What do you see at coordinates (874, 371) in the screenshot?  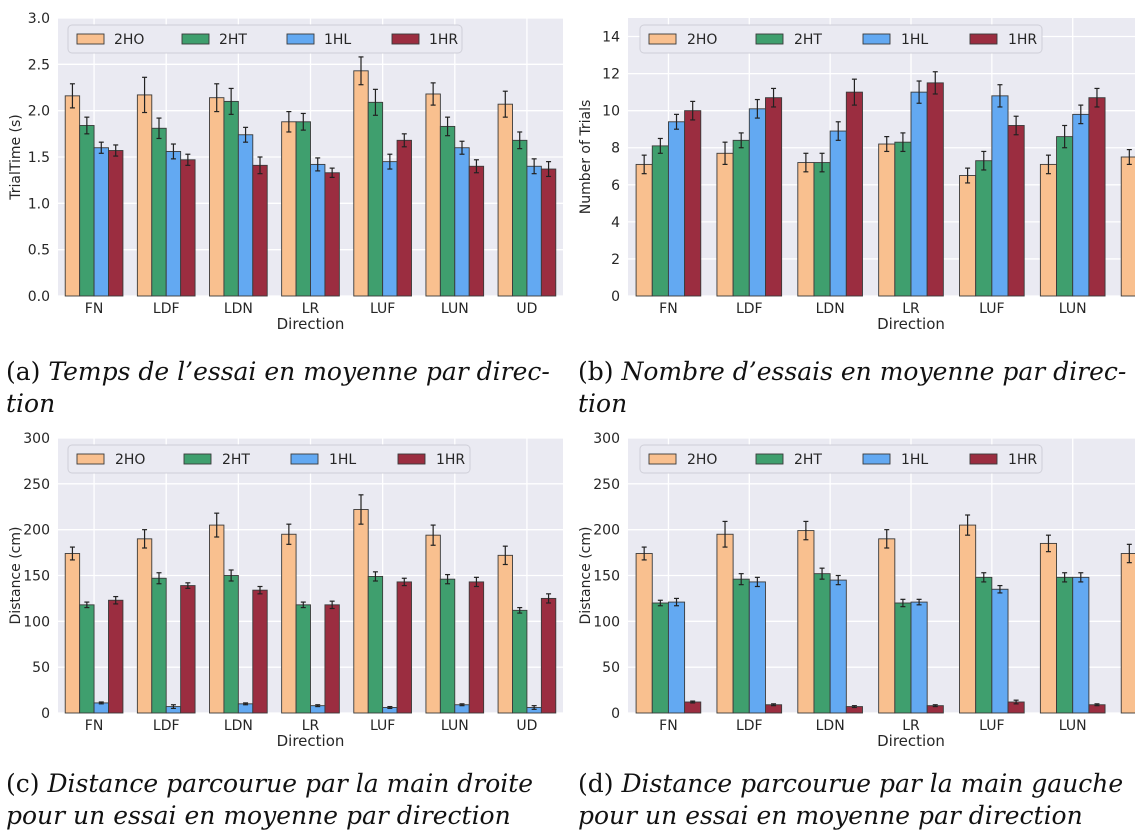 I see `caption-text: Nombre d’essais en moyenne par direc-` at bounding box center [874, 371].